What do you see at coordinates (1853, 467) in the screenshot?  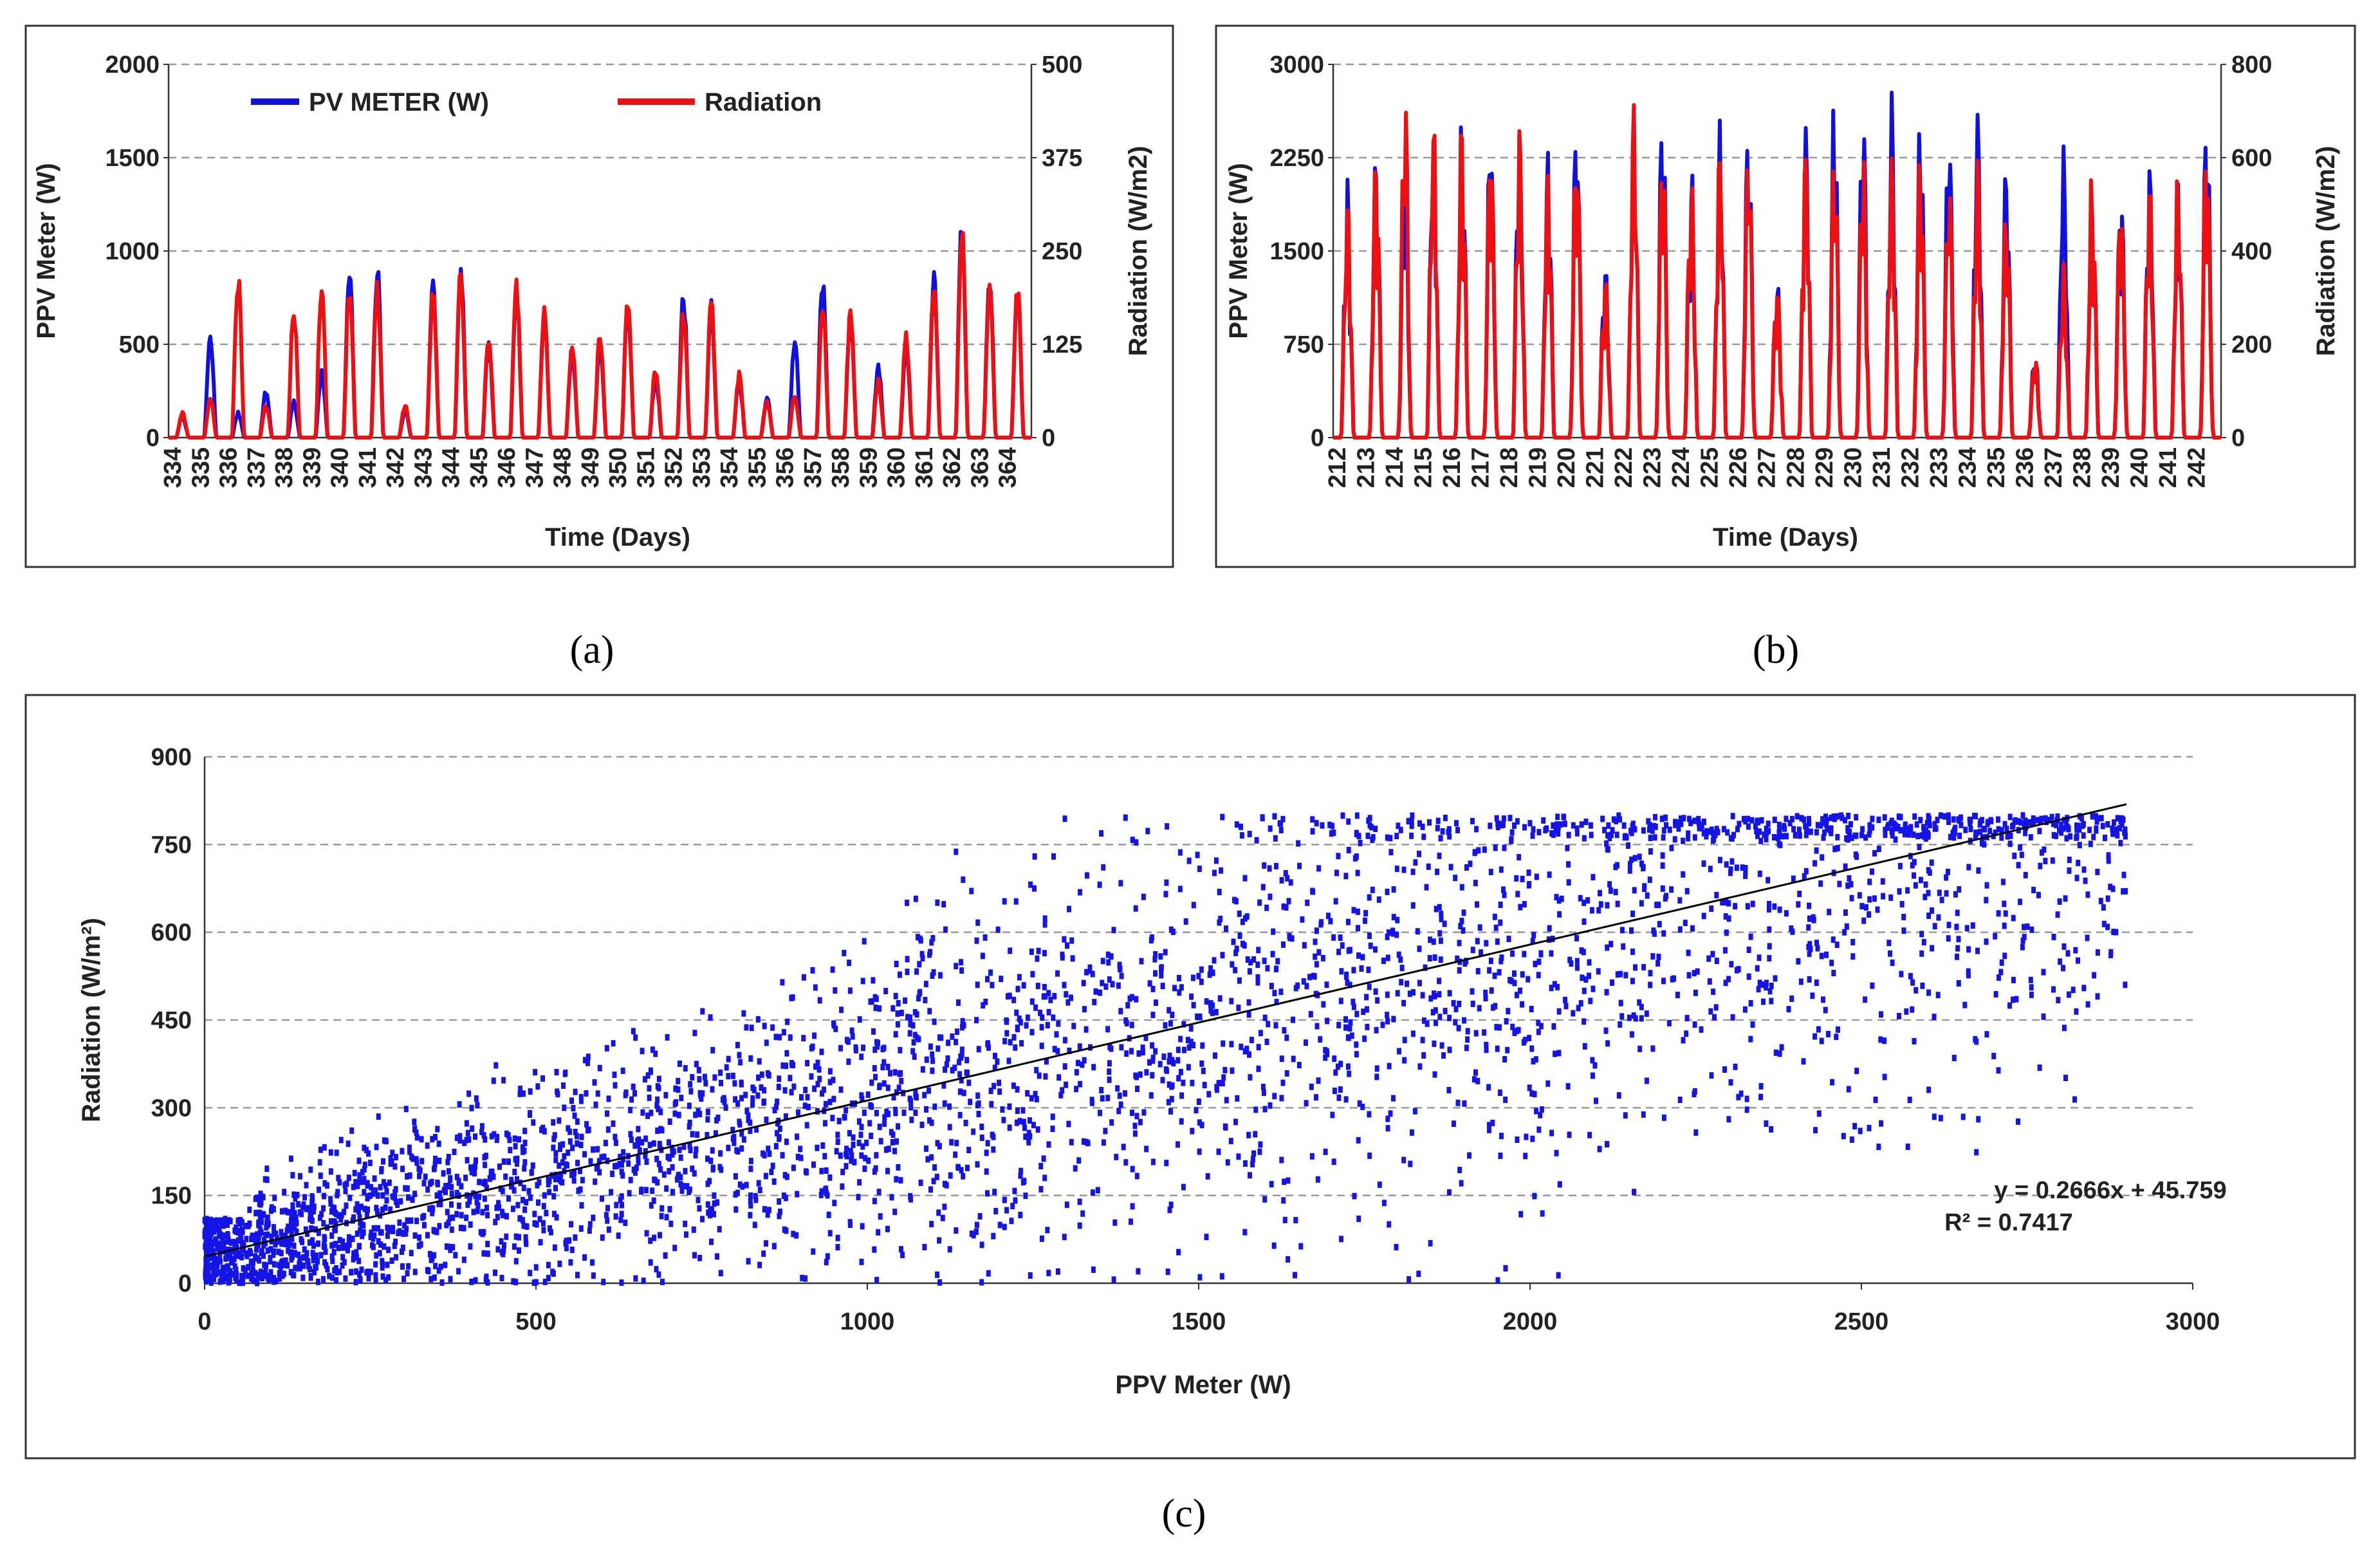 I see `x-tick-label: 230` at bounding box center [1853, 467].